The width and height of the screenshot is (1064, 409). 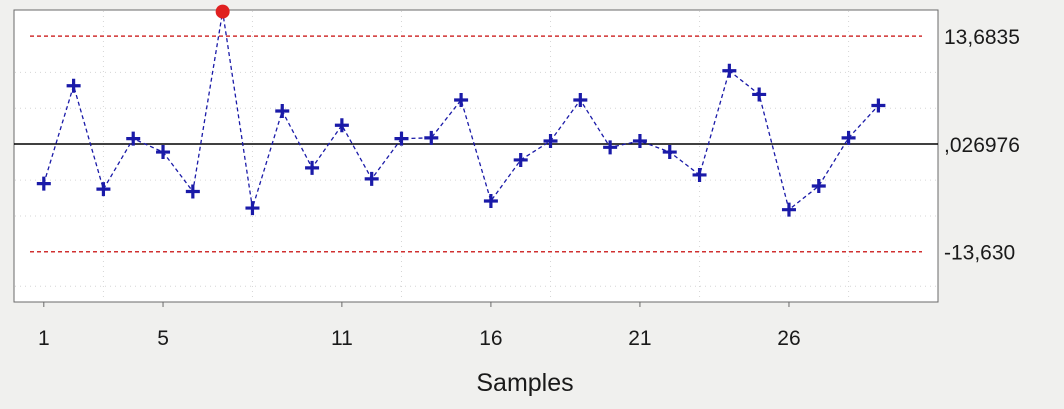 What do you see at coordinates (524, 383) in the screenshot?
I see `x-axis-label: Samples` at bounding box center [524, 383].